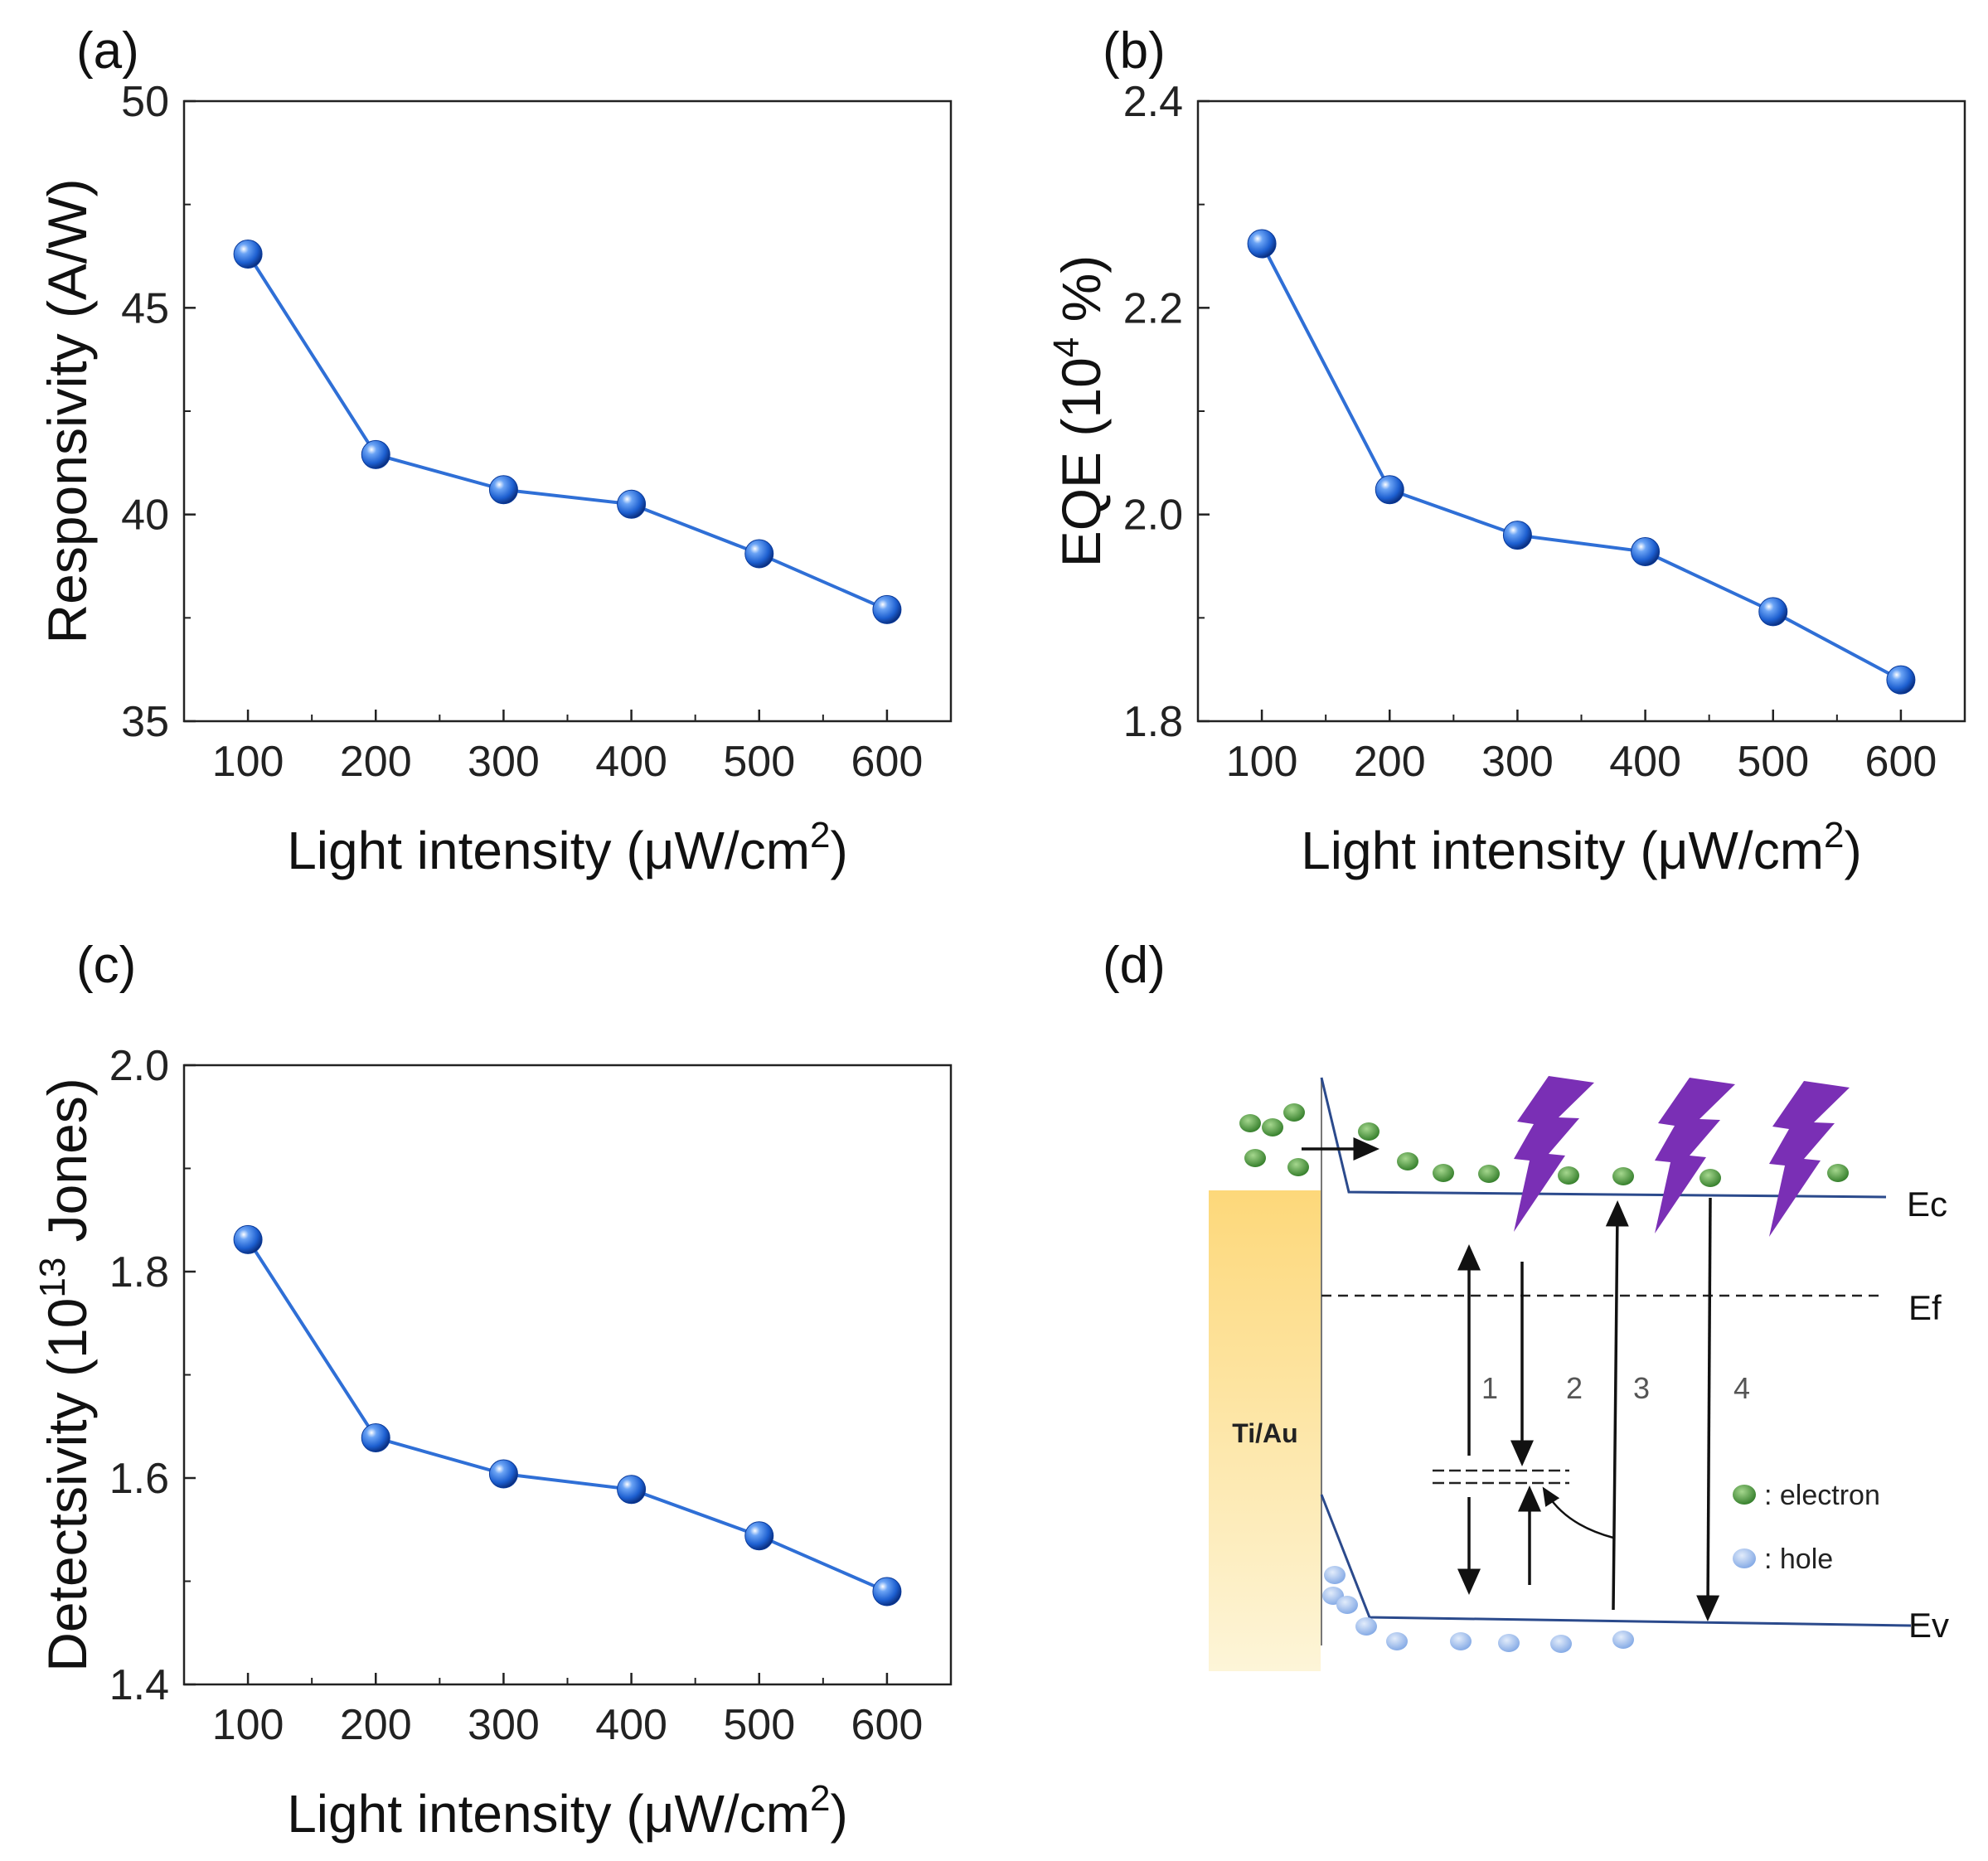 The image size is (1988, 1861). What do you see at coordinates (1134, 51) in the screenshot?
I see `panel-label-b: (b)` at bounding box center [1134, 51].